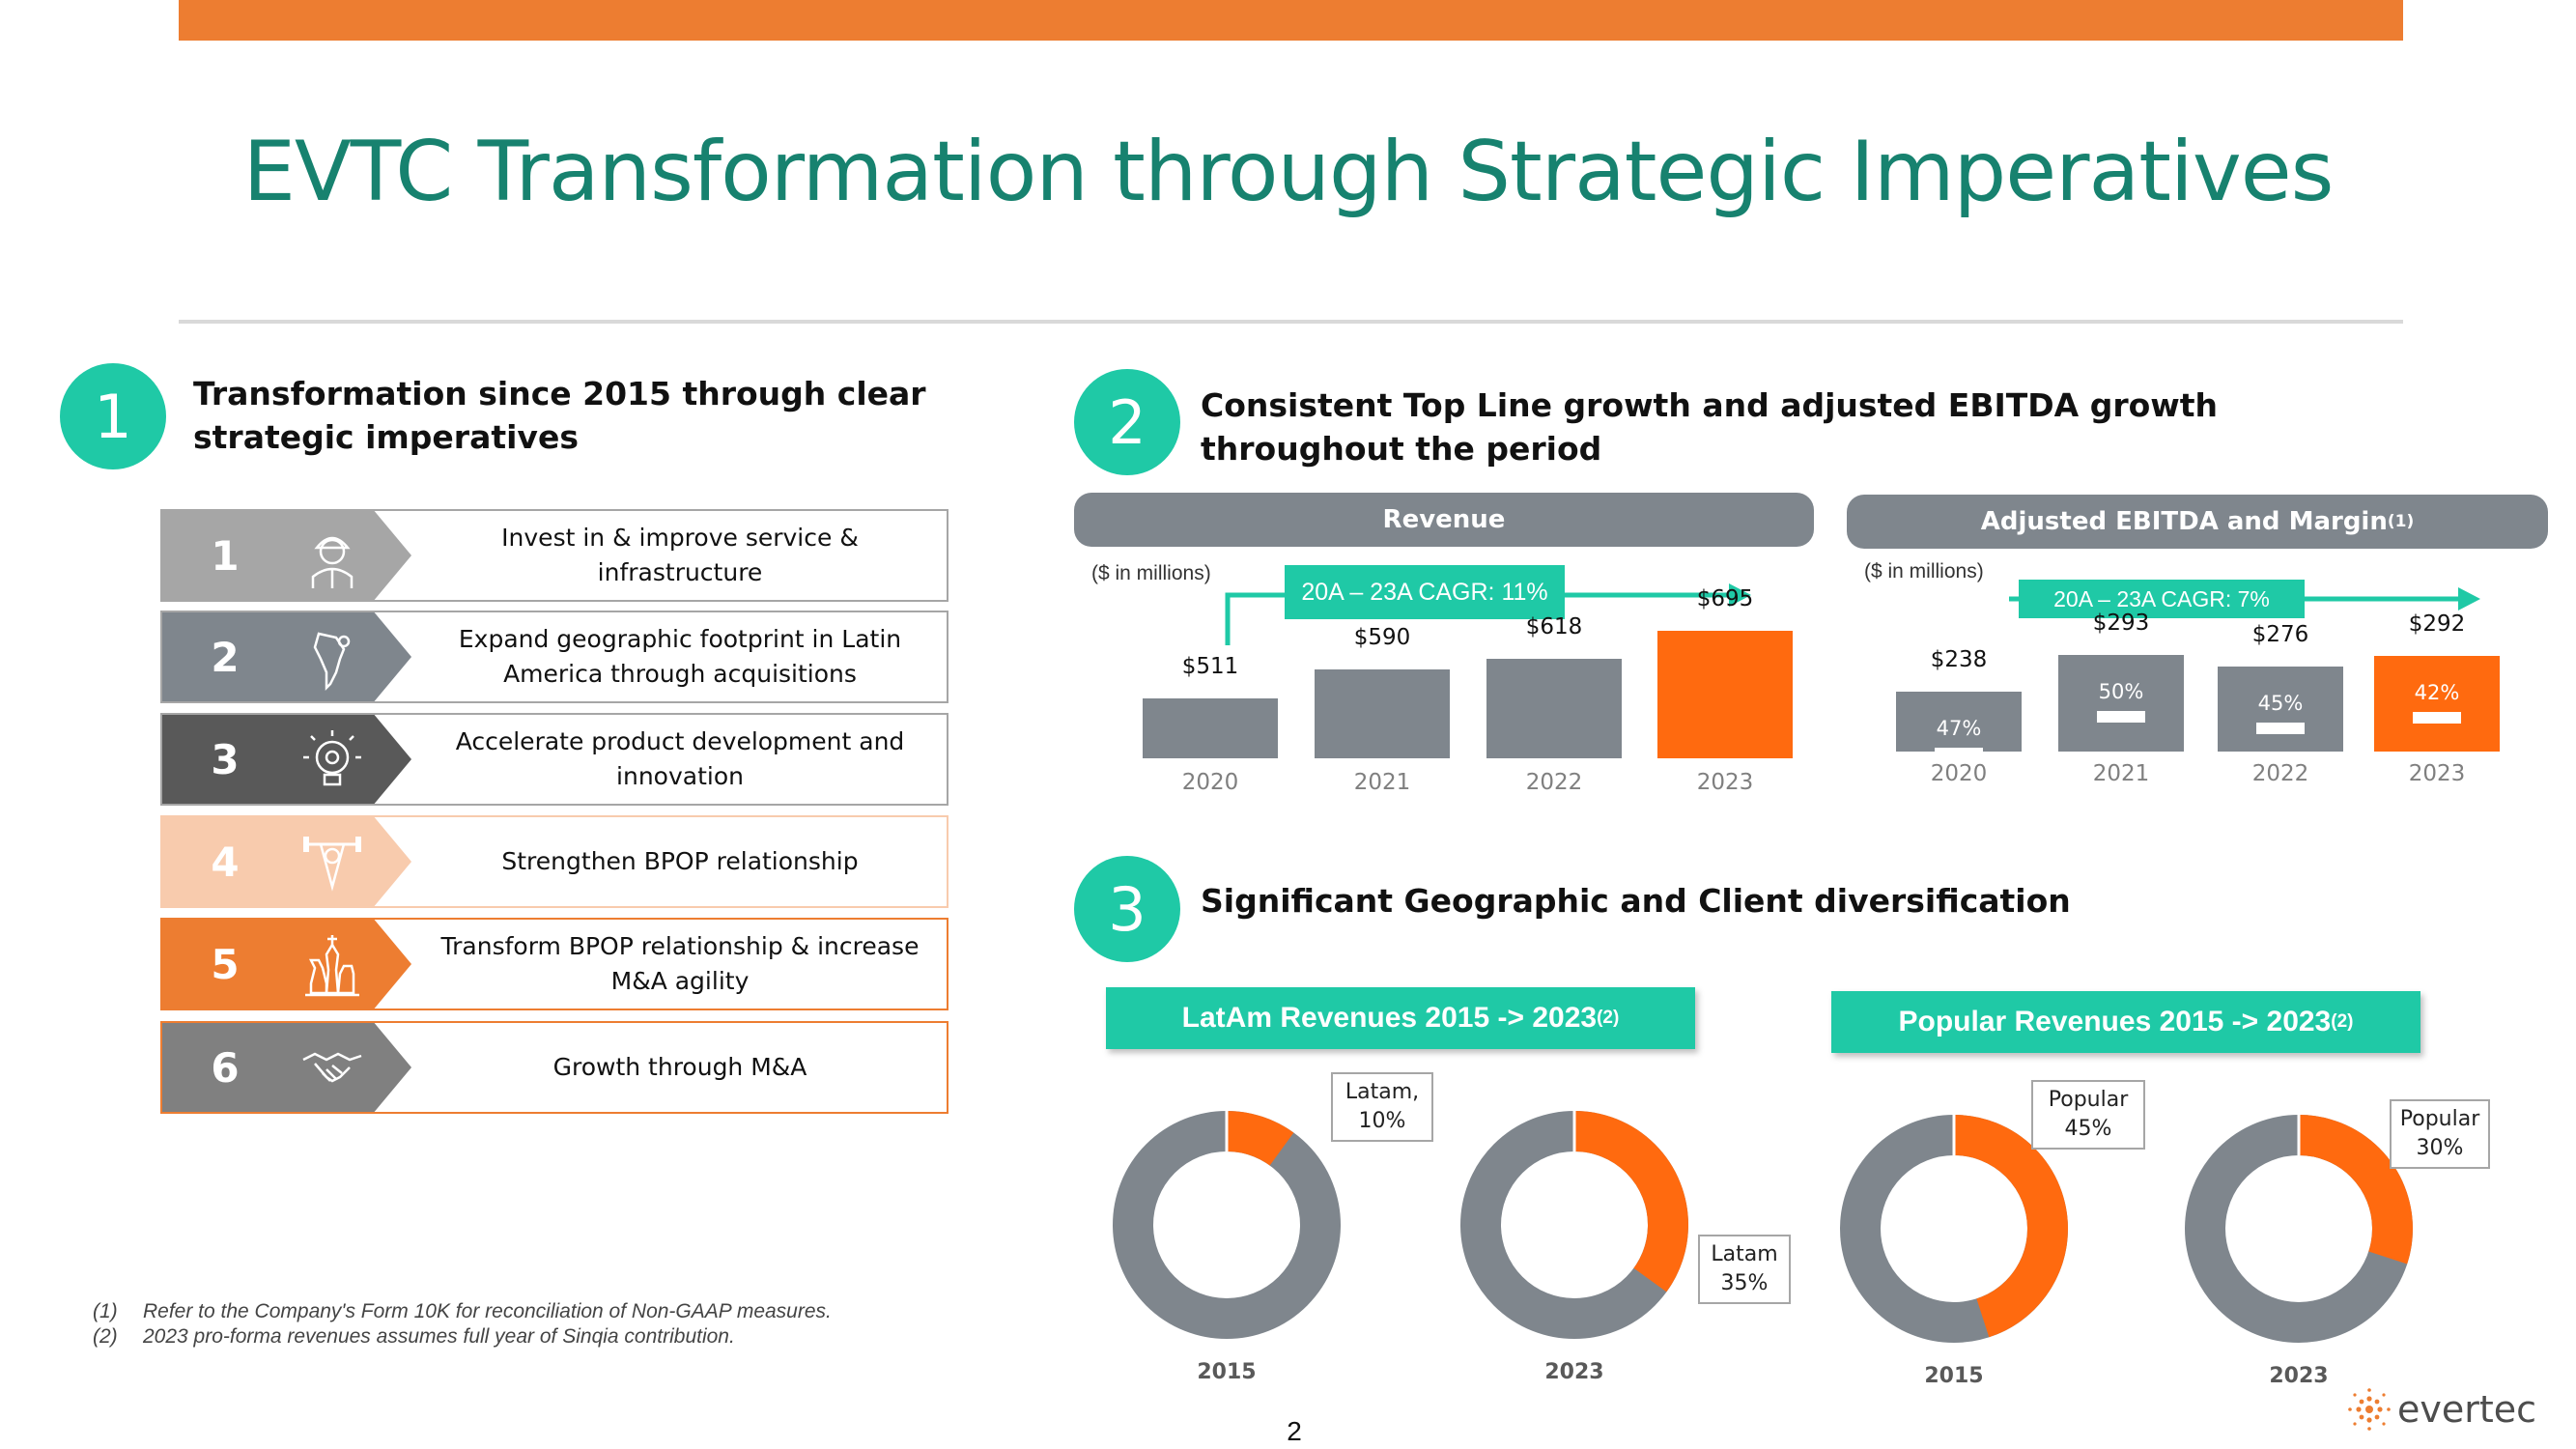 The image size is (2576, 1449). Describe the element at coordinates (1127, 422) in the screenshot. I see `section-2-badge: 2` at that location.